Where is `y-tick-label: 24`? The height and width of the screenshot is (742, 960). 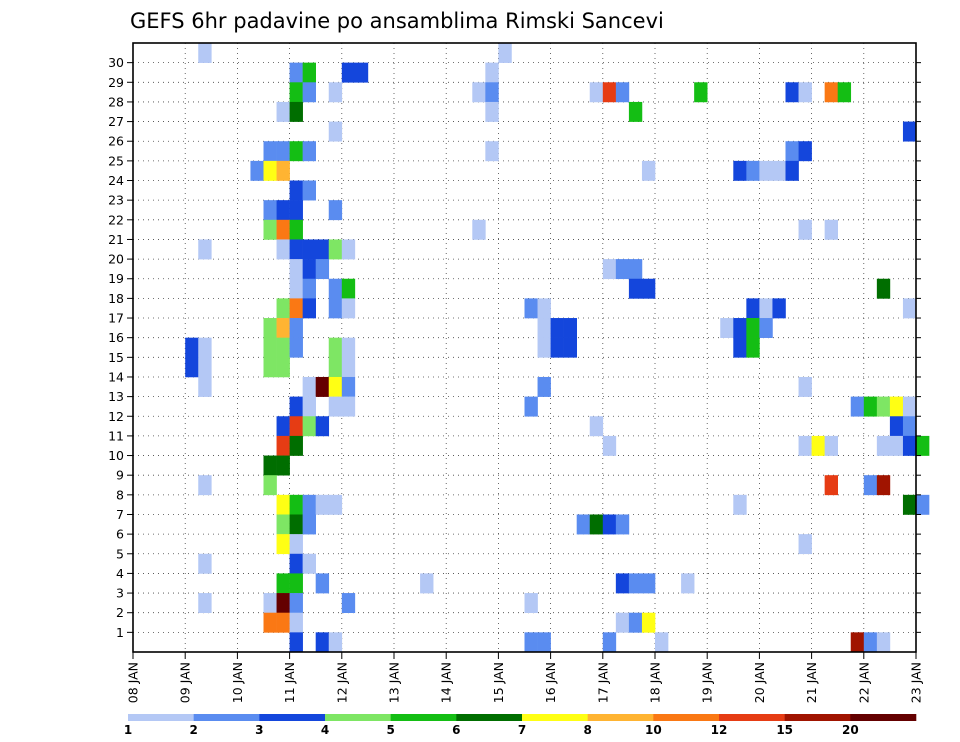
y-tick-label: 24 is located at coordinates (116, 180).